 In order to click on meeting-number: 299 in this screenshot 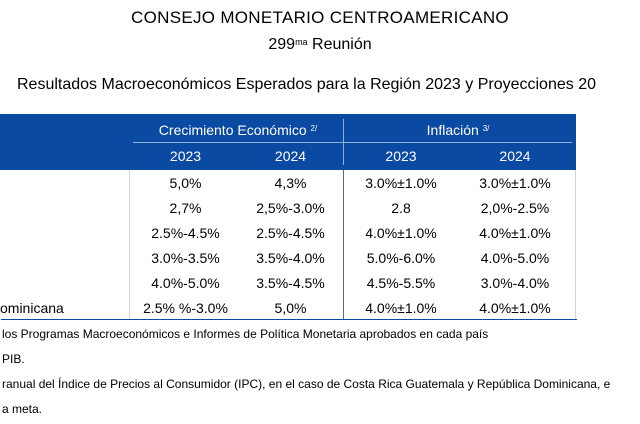, I will do `click(282, 44)`.